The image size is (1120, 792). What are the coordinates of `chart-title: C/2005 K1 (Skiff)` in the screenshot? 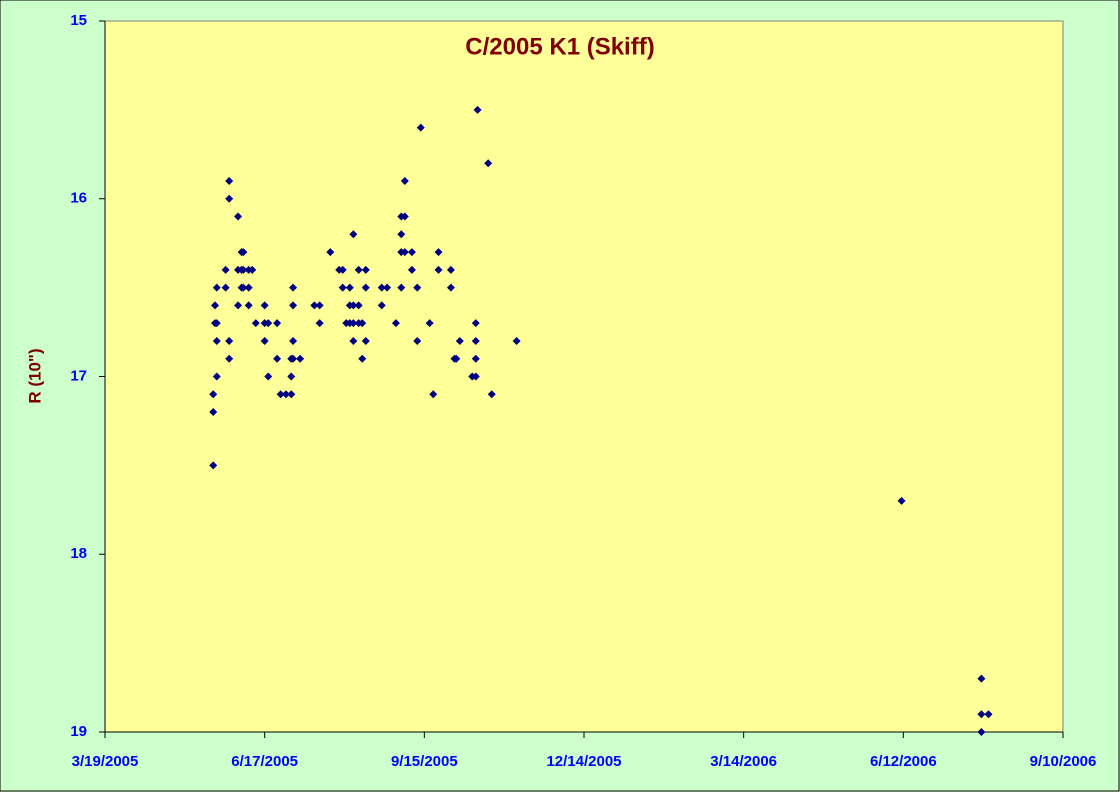 It's located at (559, 46).